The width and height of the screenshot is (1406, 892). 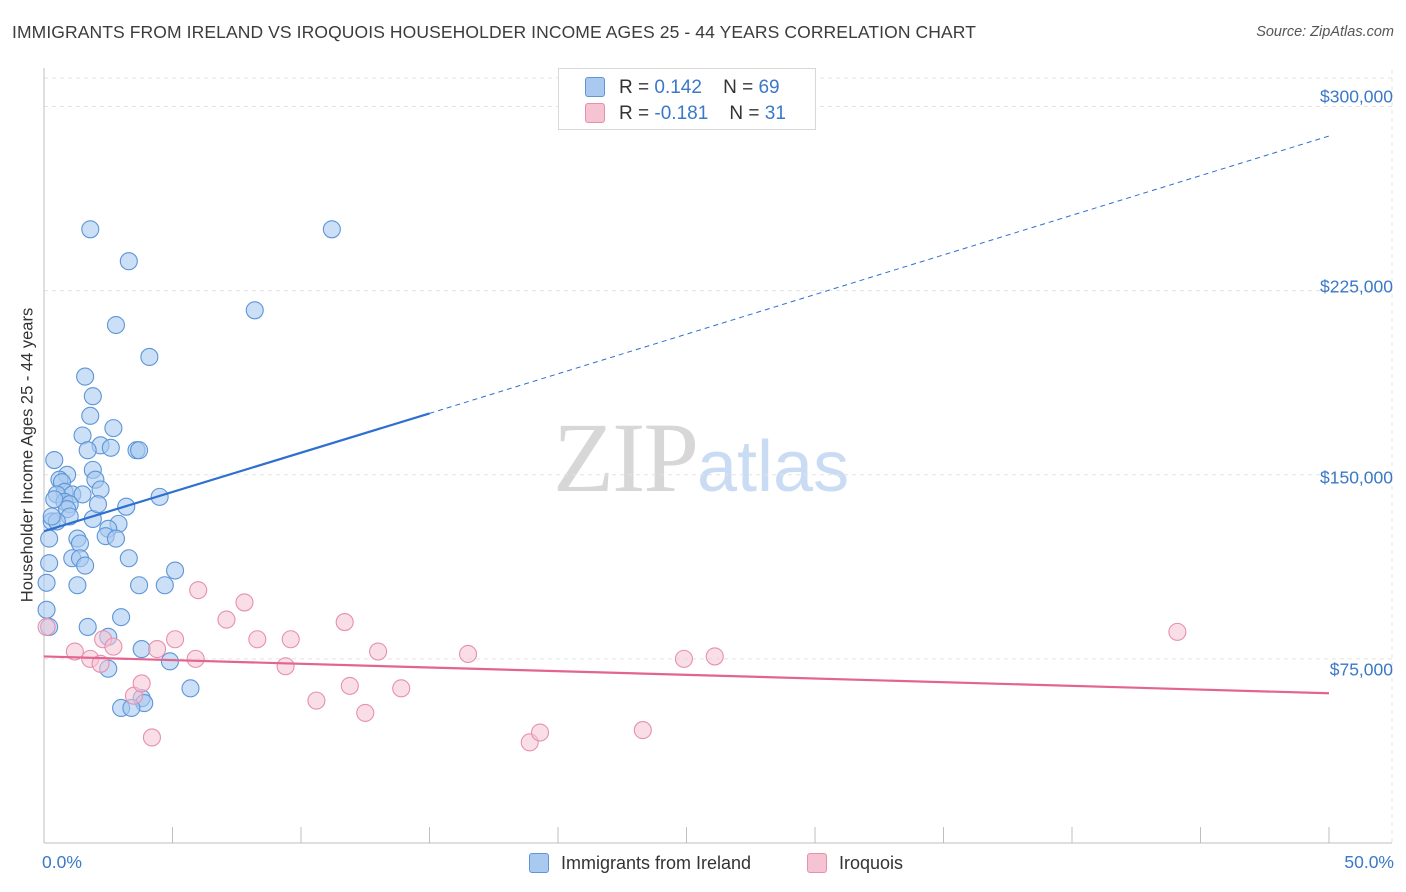 What do you see at coordinates (1325, 32) in the screenshot?
I see `source-label: Source: ZipAtlas.com` at bounding box center [1325, 32].